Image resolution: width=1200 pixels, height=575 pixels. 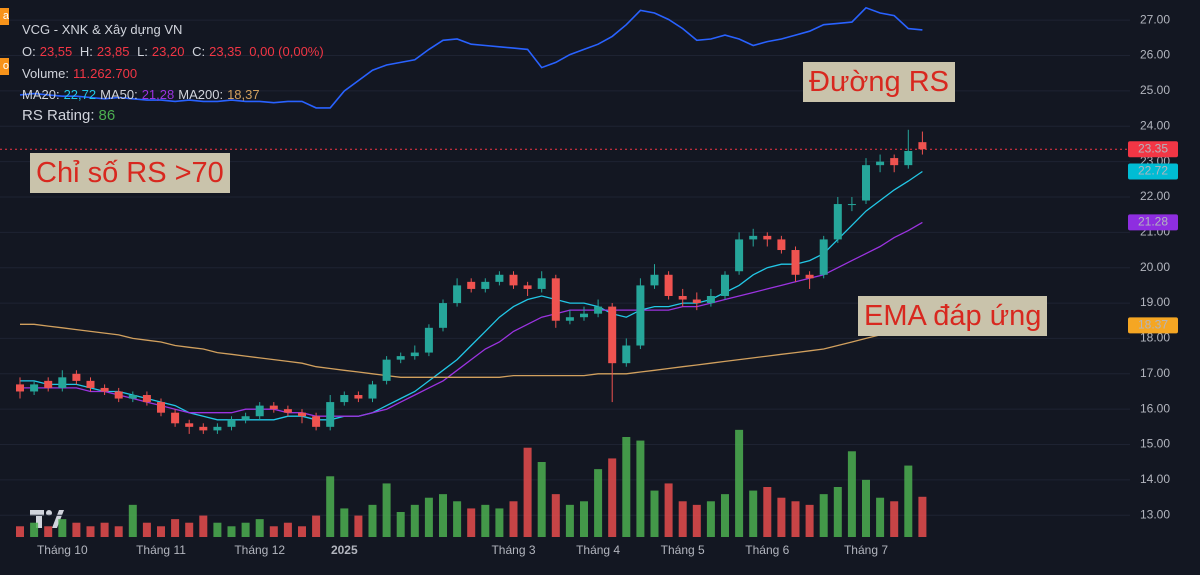 What do you see at coordinates (767, 550) in the screenshot?
I see `x-tick-label: Tháng 6` at bounding box center [767, 550].